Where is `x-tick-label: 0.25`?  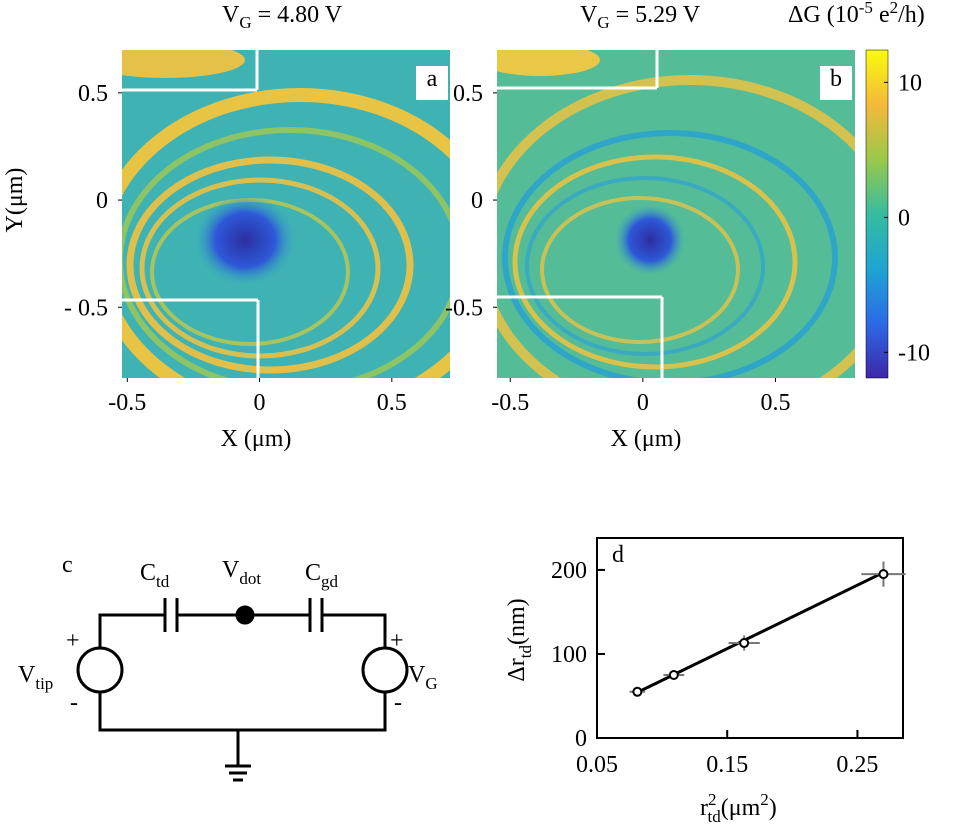 x-tick-label: 0.25 is located at coordinates (857, 765).